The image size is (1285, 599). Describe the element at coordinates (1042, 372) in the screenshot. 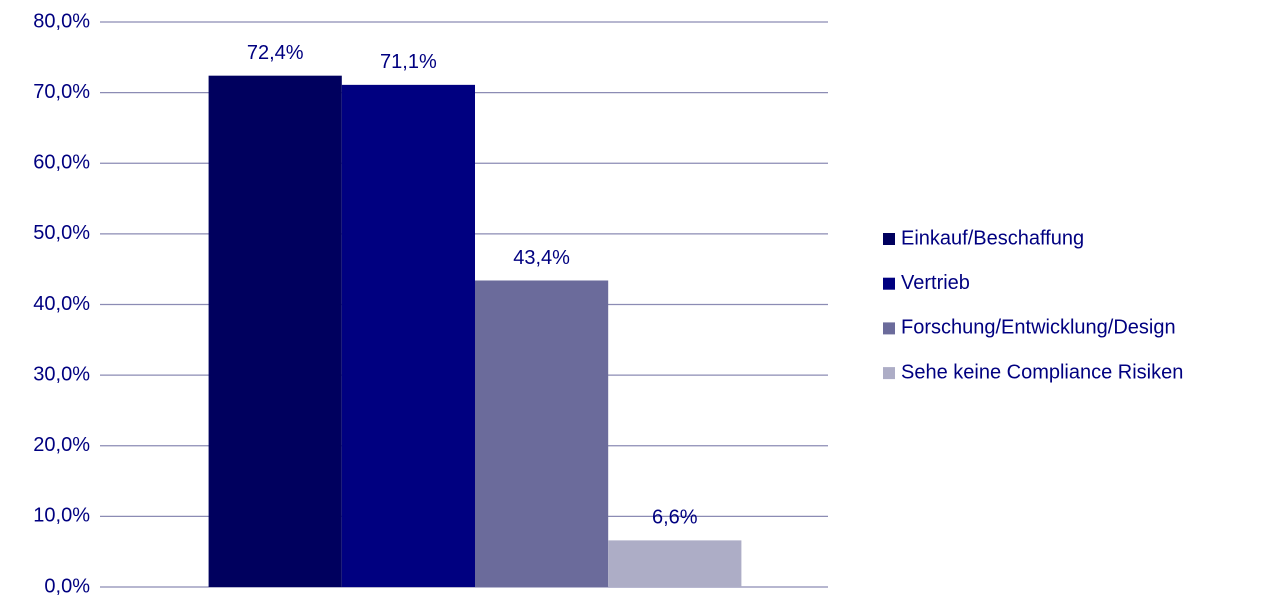

I see `legend-label: Sehe keine Compliance Risiken` at that location.